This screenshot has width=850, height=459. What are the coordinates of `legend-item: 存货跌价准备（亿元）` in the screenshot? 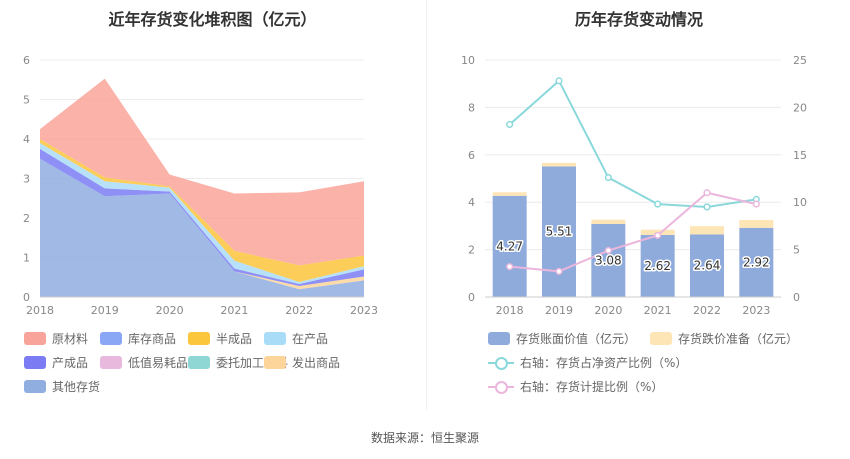 It's located at (724, 338).